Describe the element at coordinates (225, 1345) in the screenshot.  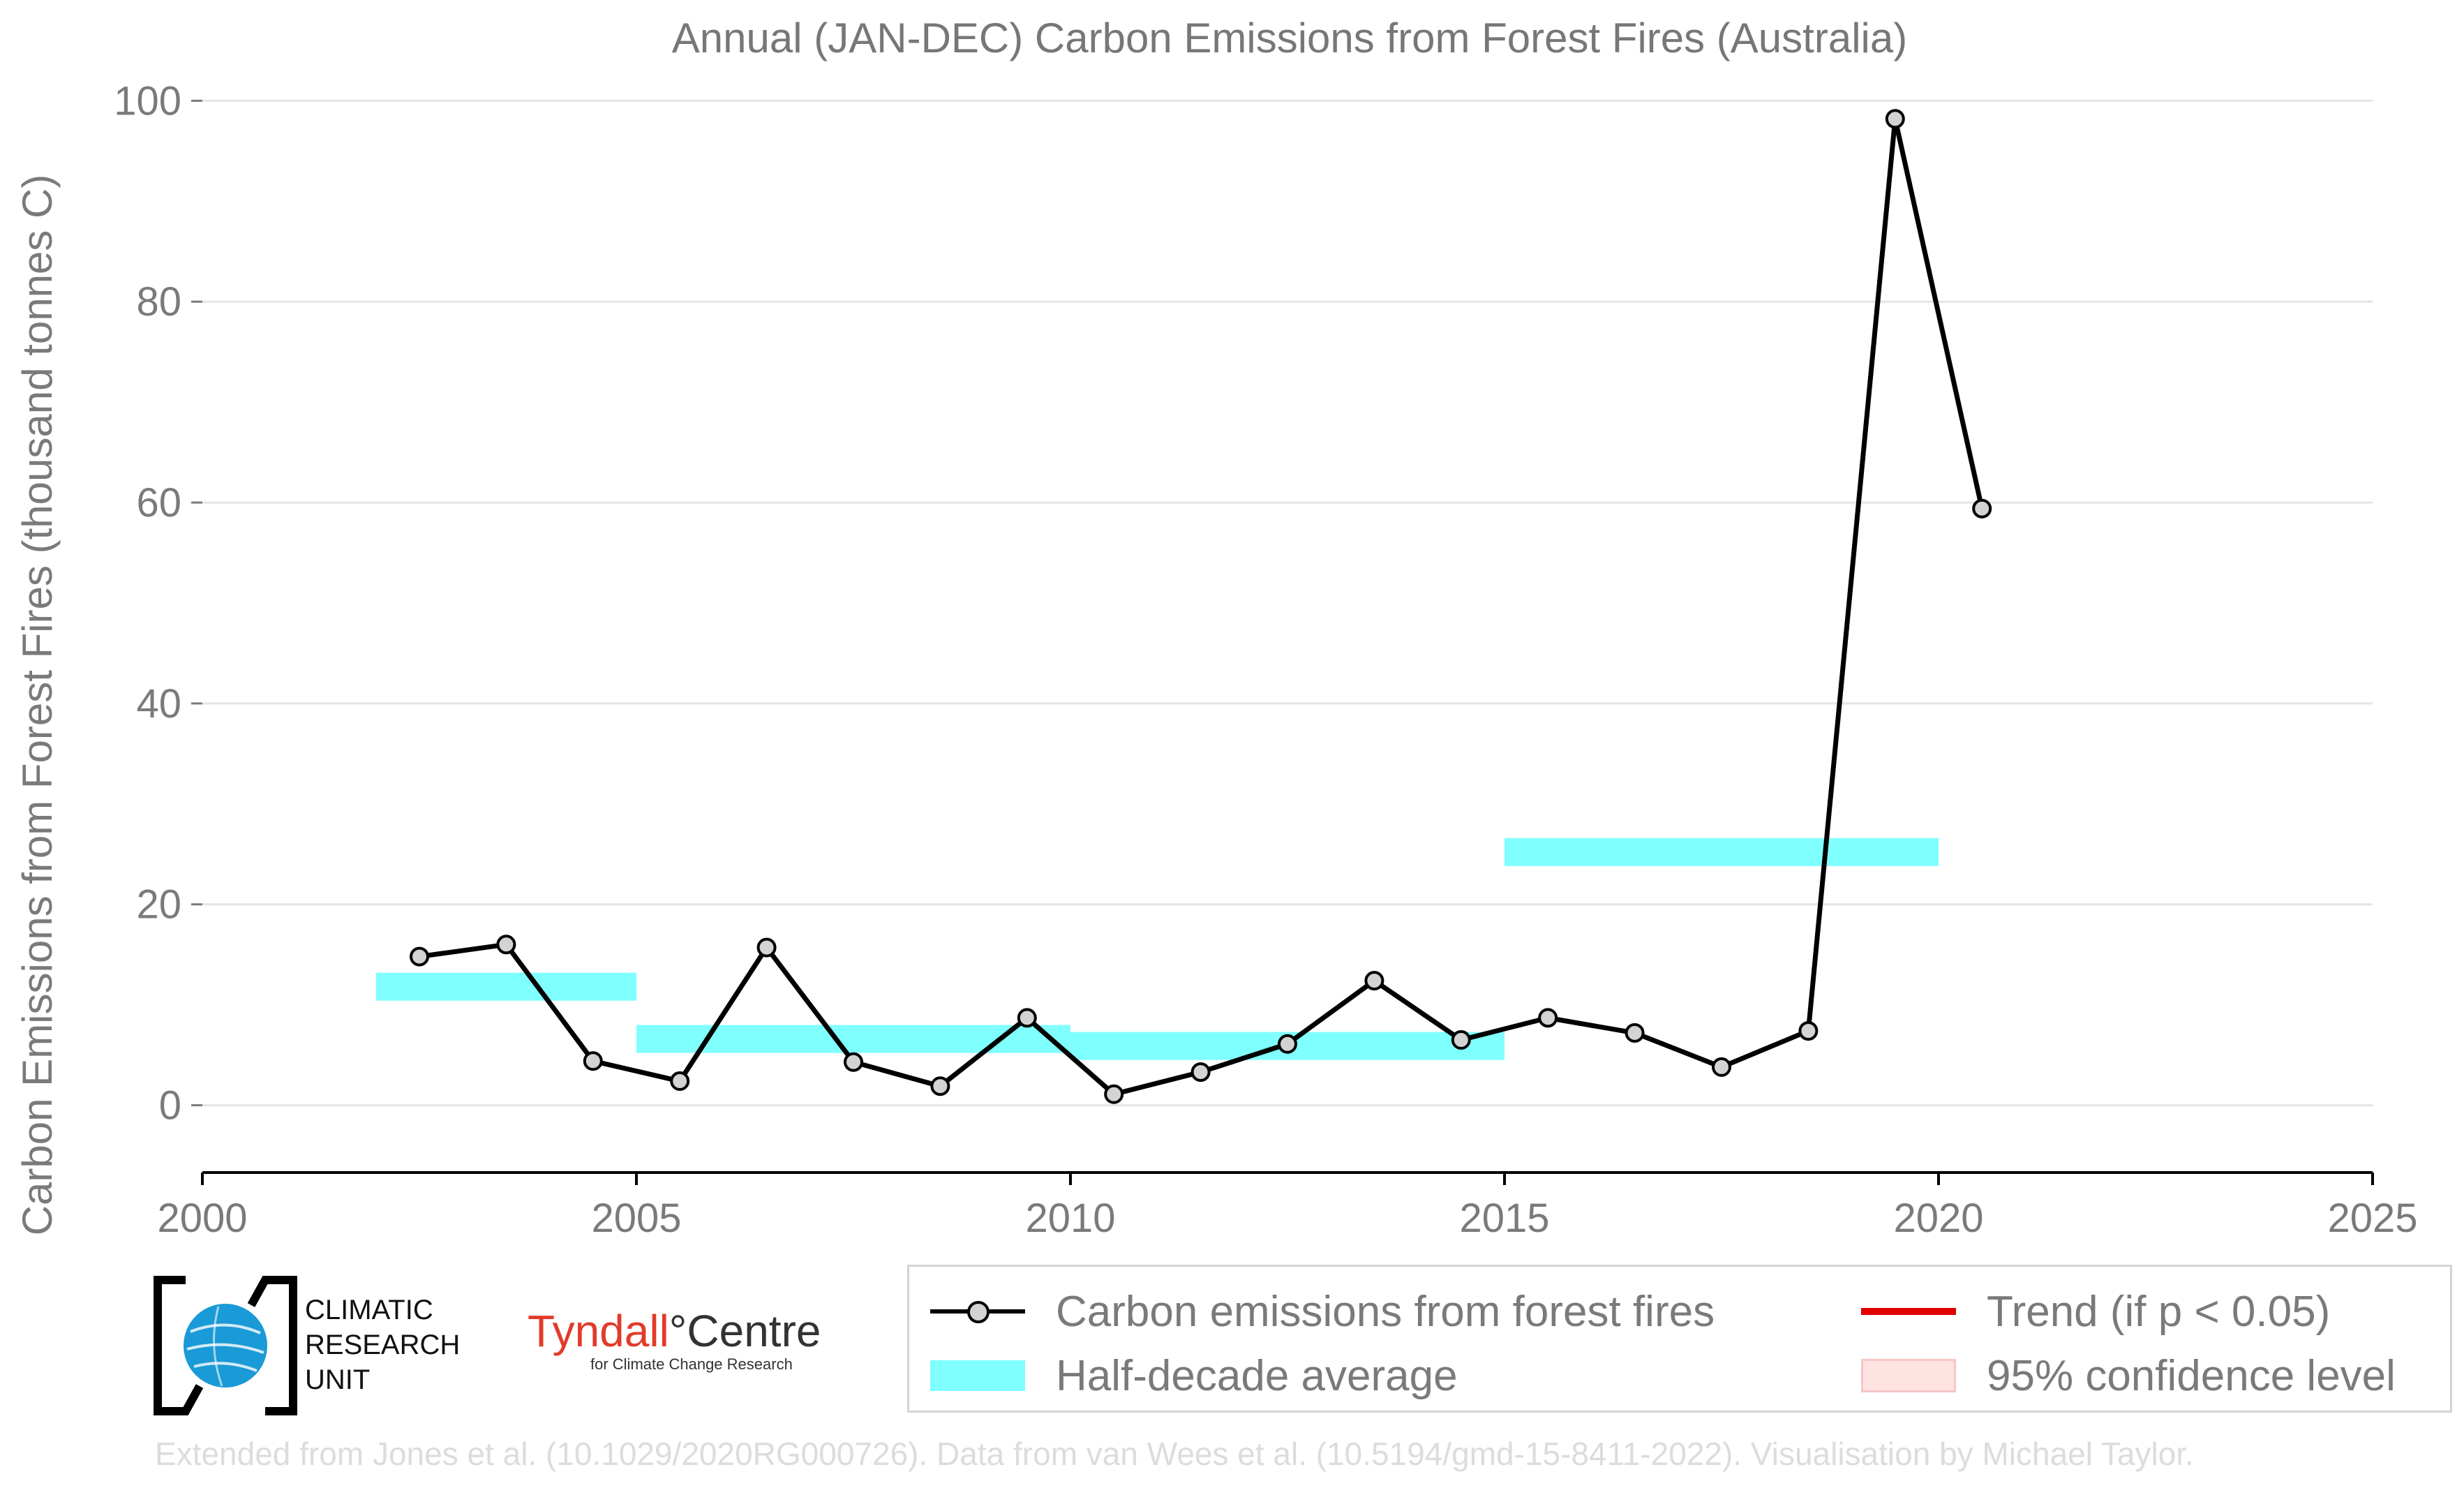
I see `climatic-research-unit-logo` at that location.